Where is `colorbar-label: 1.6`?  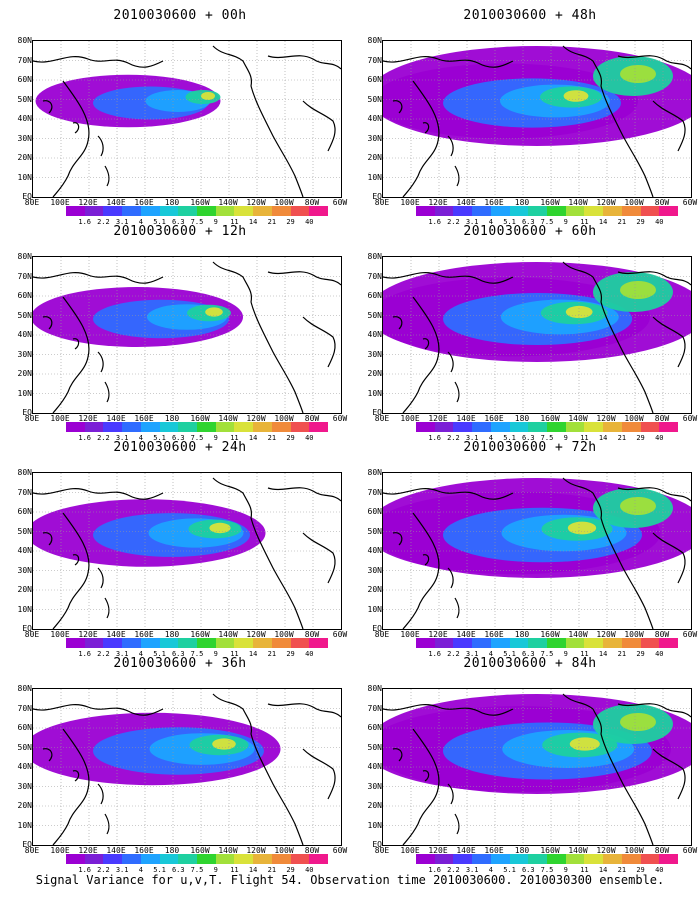
colorbar-label: 1.6 is located at coordinates (85, 438).